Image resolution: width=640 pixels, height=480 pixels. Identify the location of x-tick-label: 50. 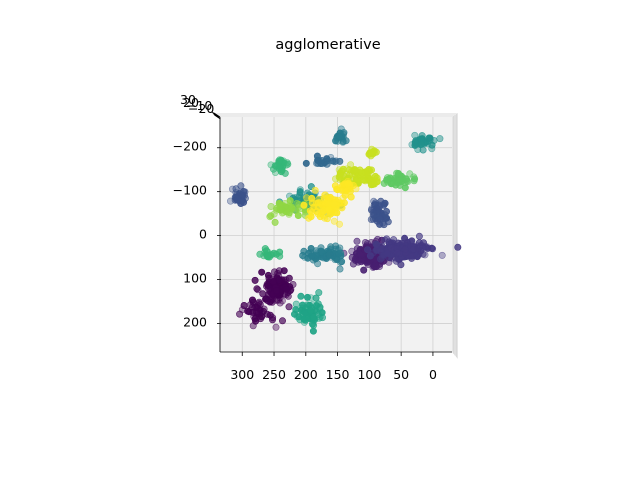
(401, 374).